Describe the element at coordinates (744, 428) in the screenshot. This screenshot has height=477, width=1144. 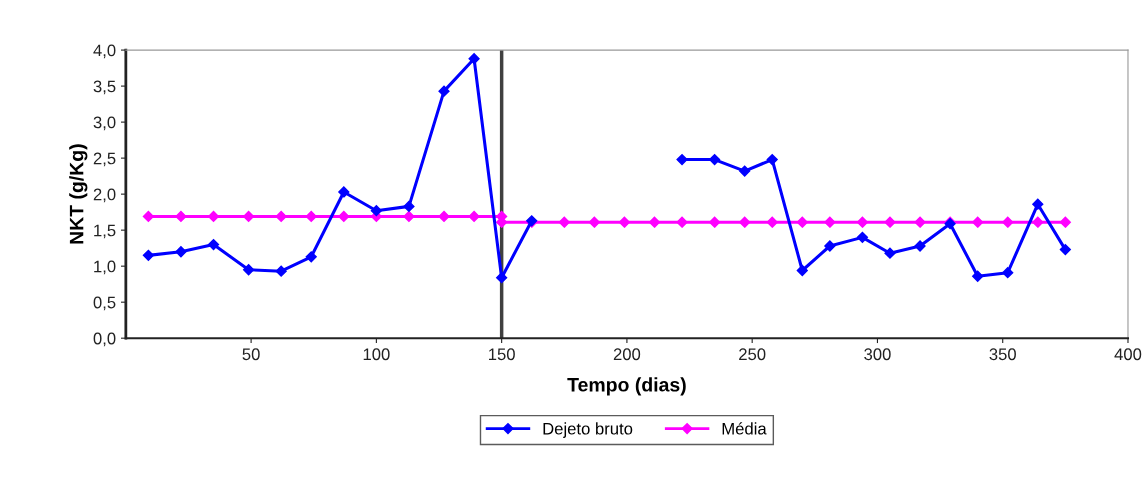
I see `legend-label: Média` at that location.